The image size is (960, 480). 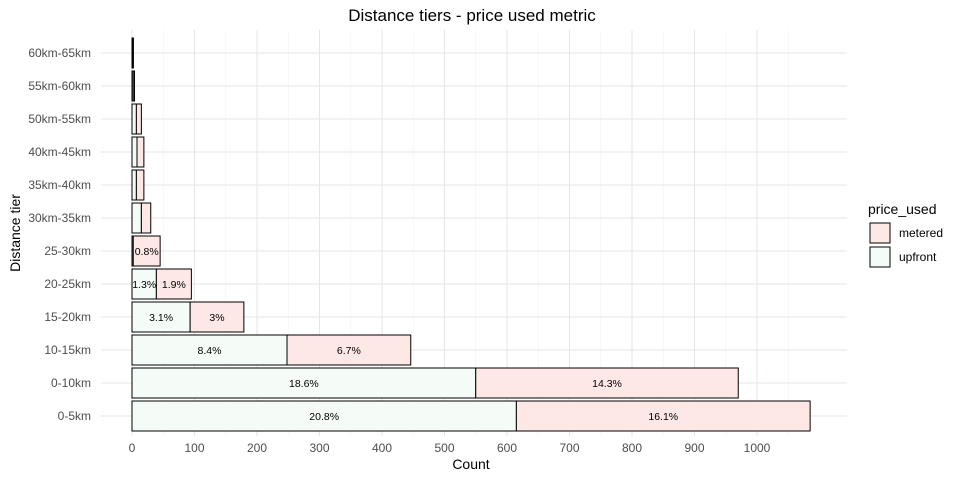 I want to click on y-tick-label: 20-25km, so click(x=67, y=284).